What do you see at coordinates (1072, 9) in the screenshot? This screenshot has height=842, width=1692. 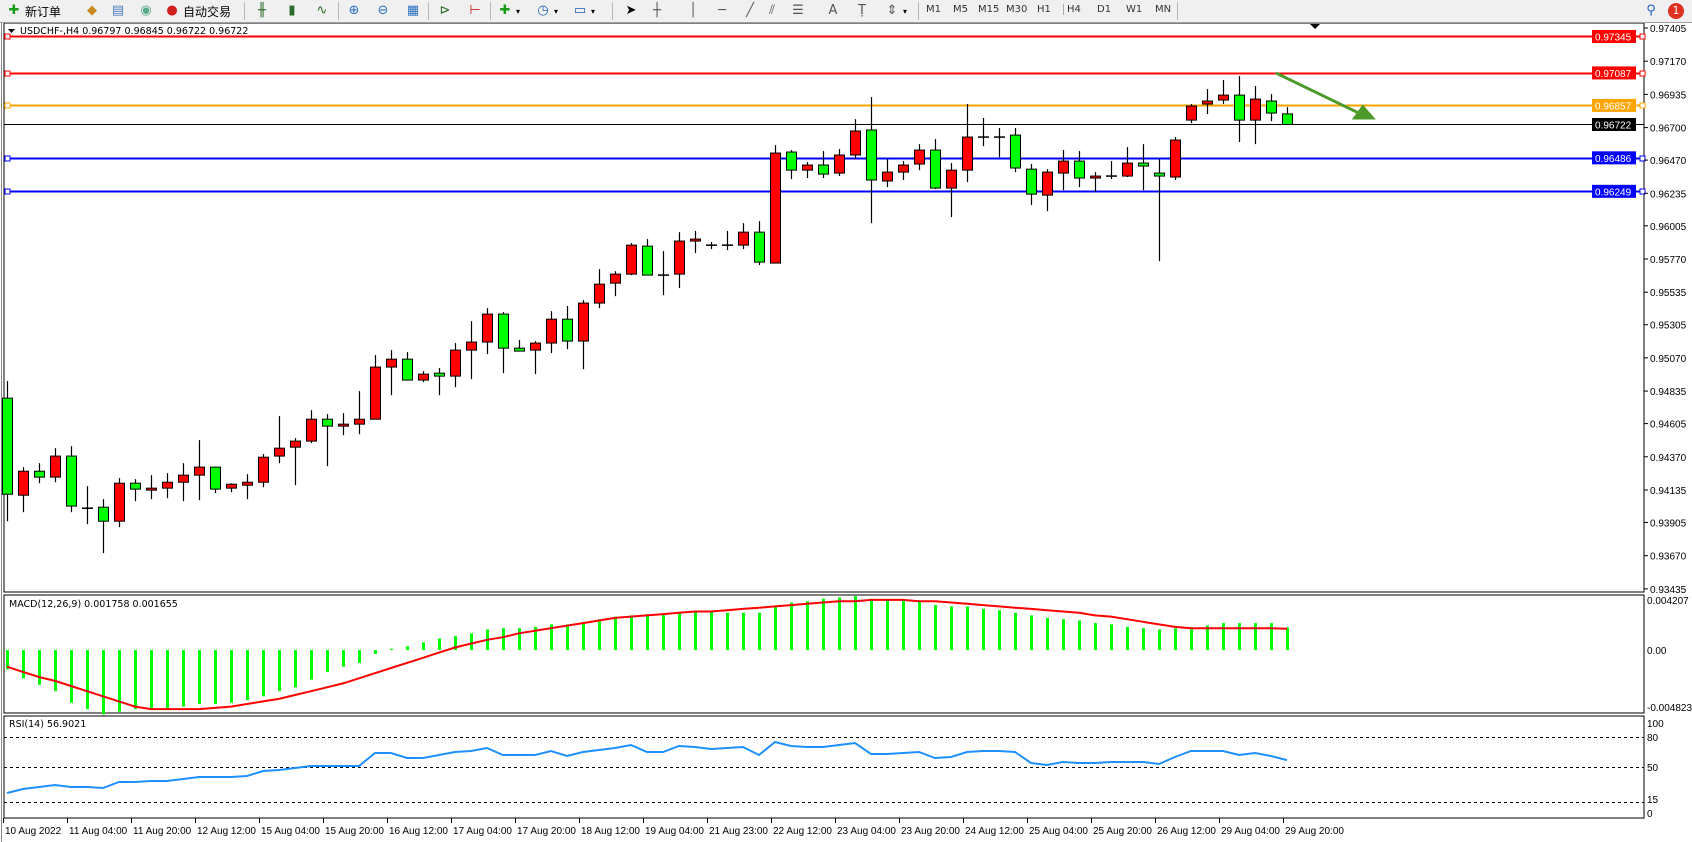 I see `timeframe-h4: H4` at bounding box center [1072, 9].